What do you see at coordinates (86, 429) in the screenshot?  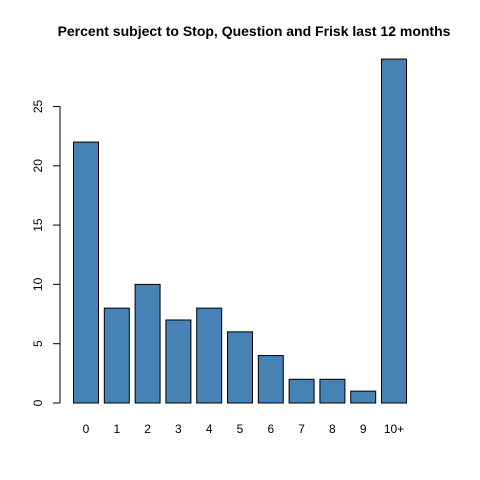 I see `x-tick-label: 0` at bounding box center [86, 429].